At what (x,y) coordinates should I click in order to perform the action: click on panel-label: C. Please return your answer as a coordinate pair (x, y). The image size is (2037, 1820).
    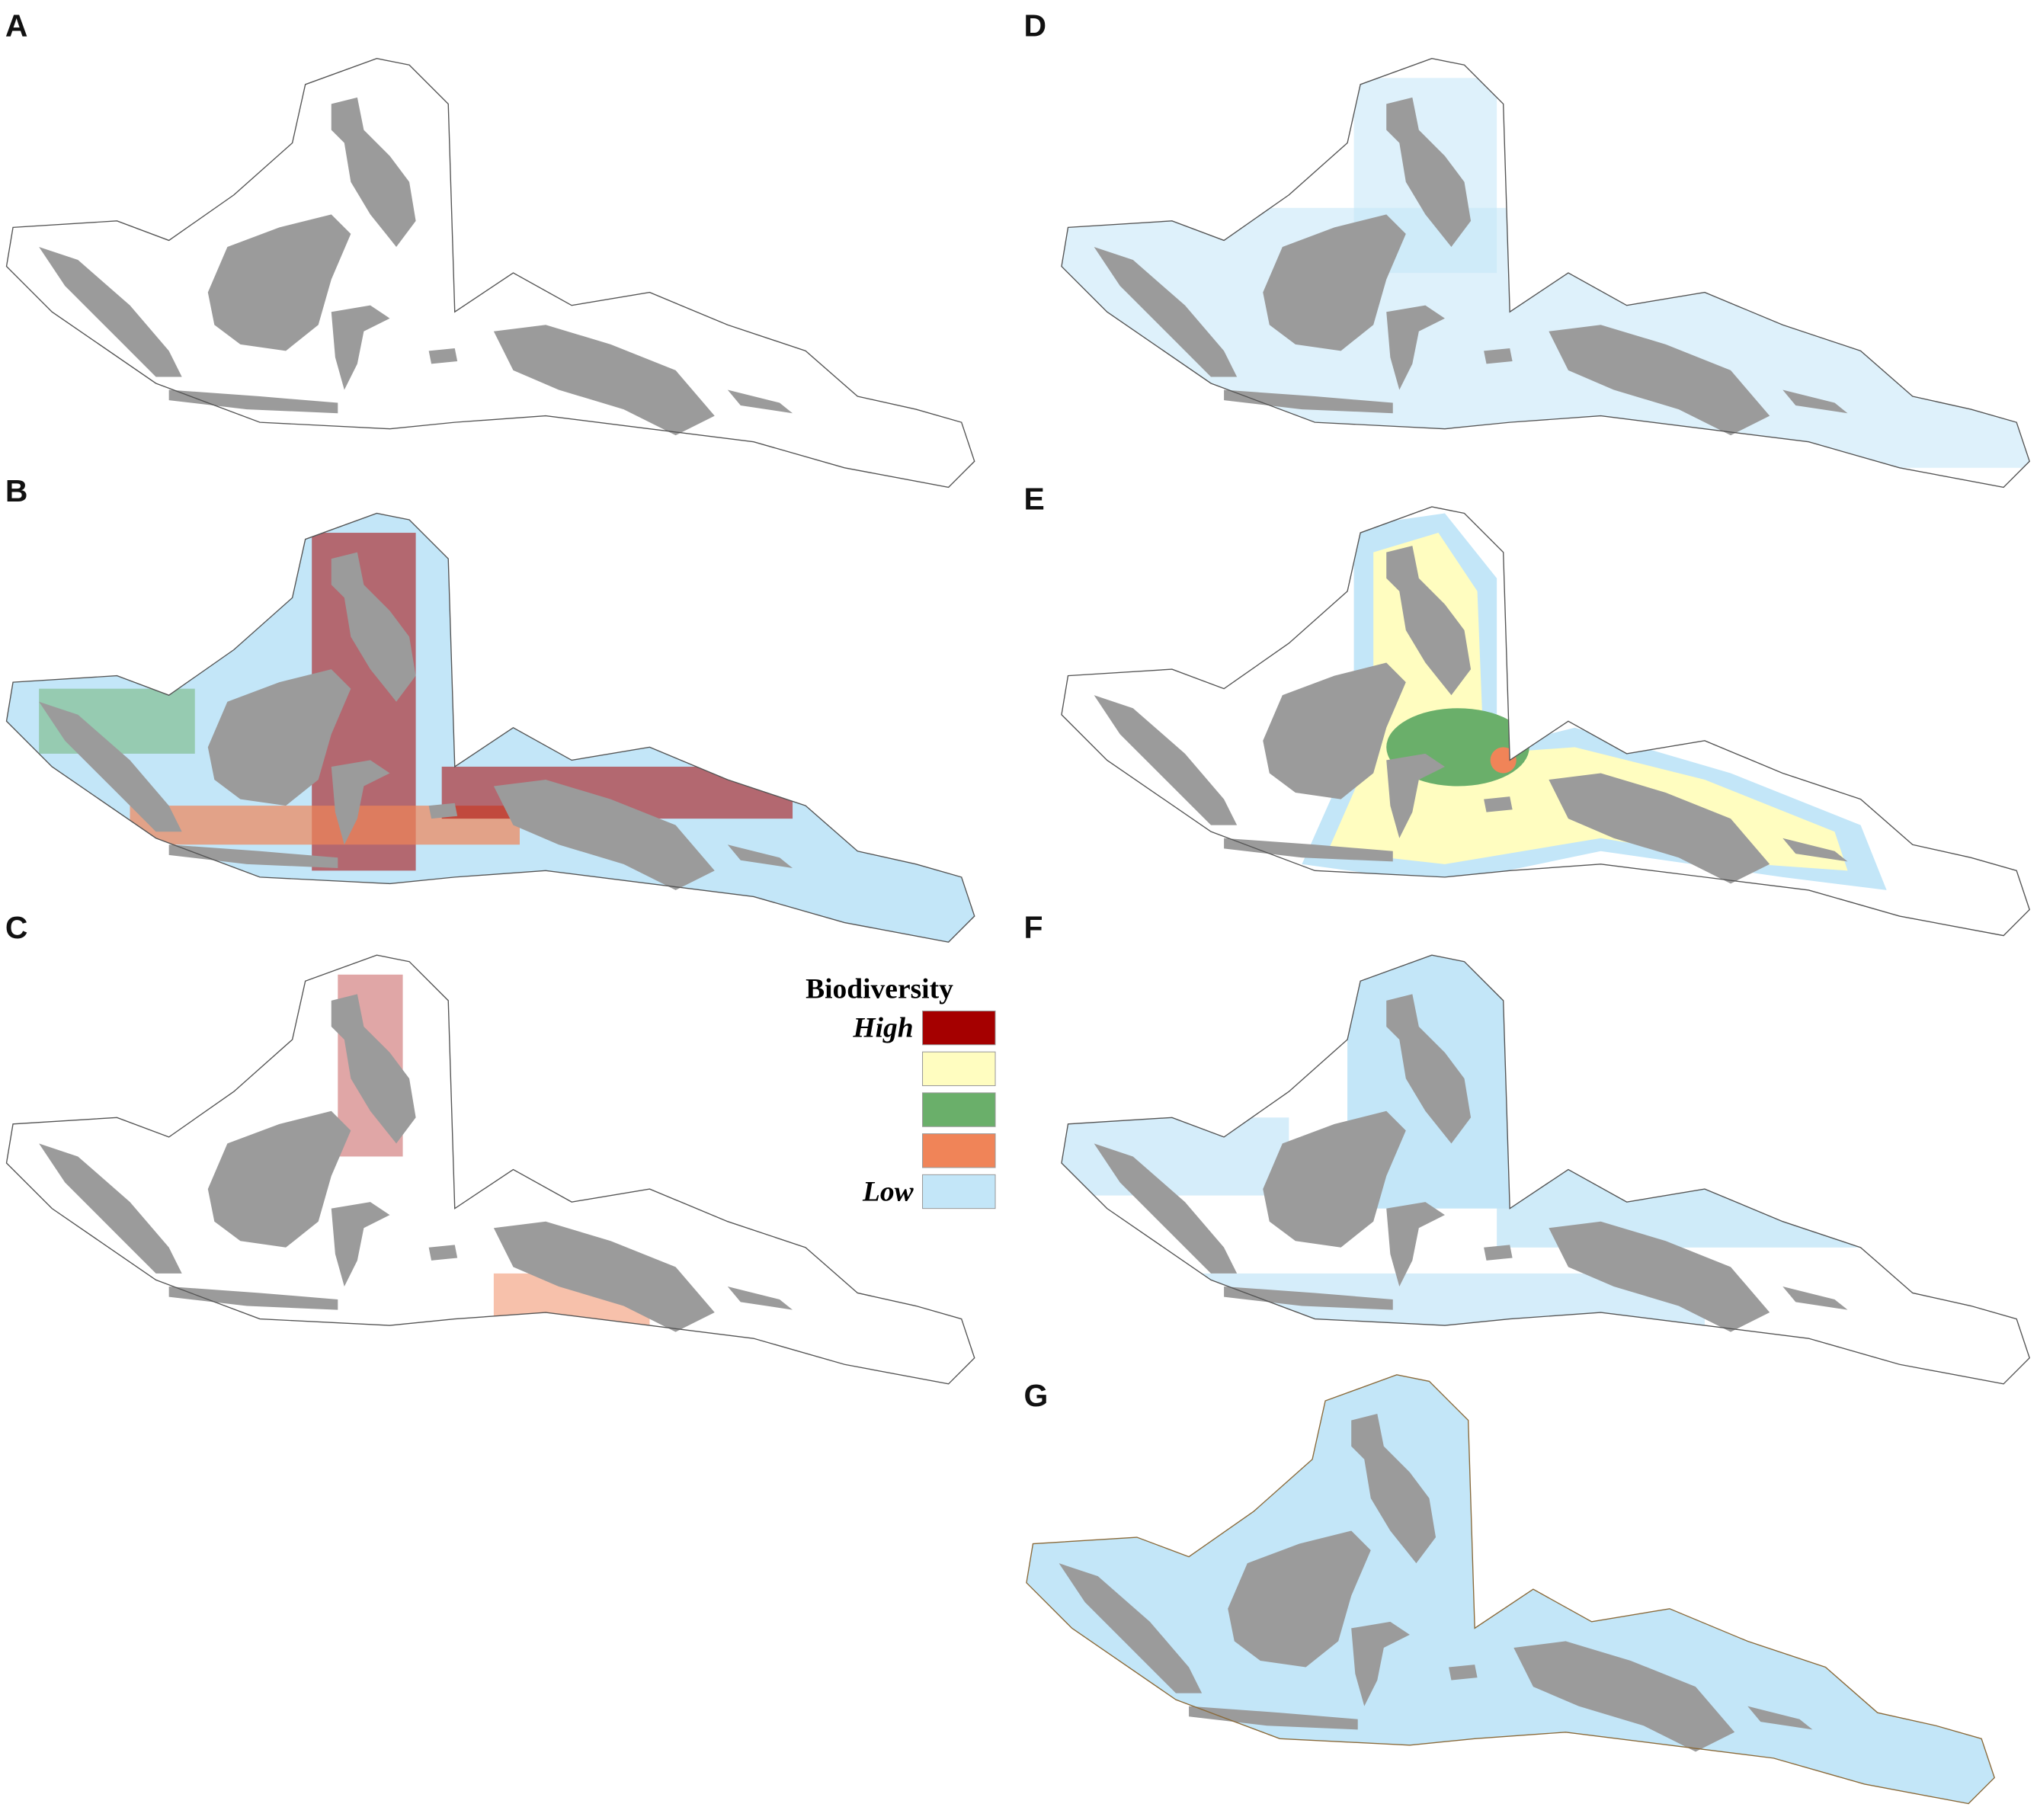
    Looking at the image, I should click on (16, 928).